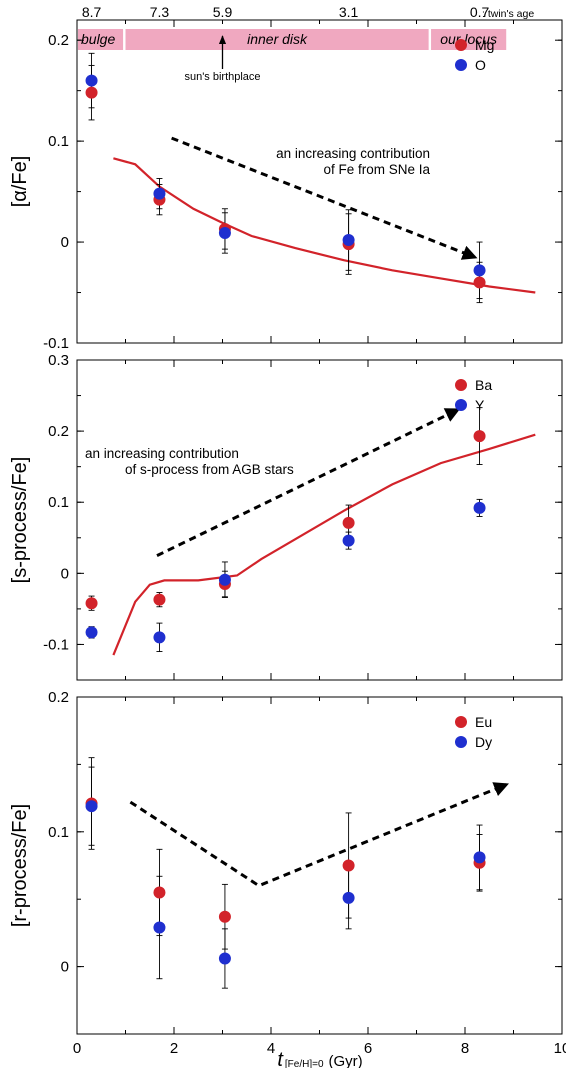 This screenshot has height=1068, width=566. What do you see at coordinates (368, 1048) in the screenshot?
I see `x-tick-label: 6` at bounding box center [368, 1048].